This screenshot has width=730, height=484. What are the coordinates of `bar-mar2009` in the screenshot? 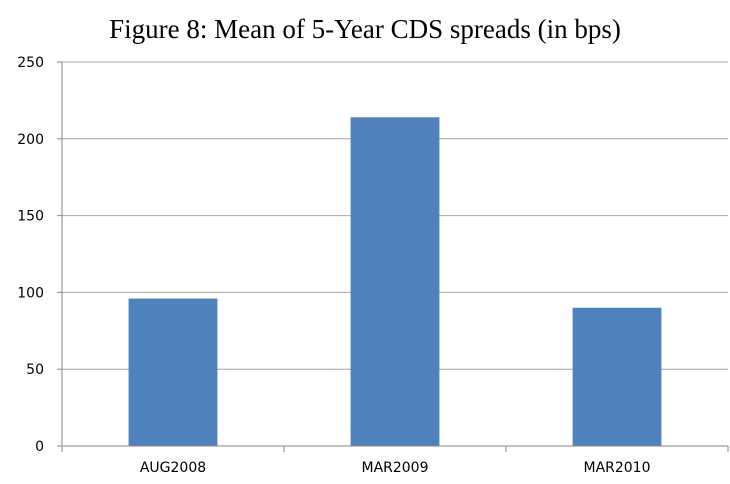 It's located at (395, 282).